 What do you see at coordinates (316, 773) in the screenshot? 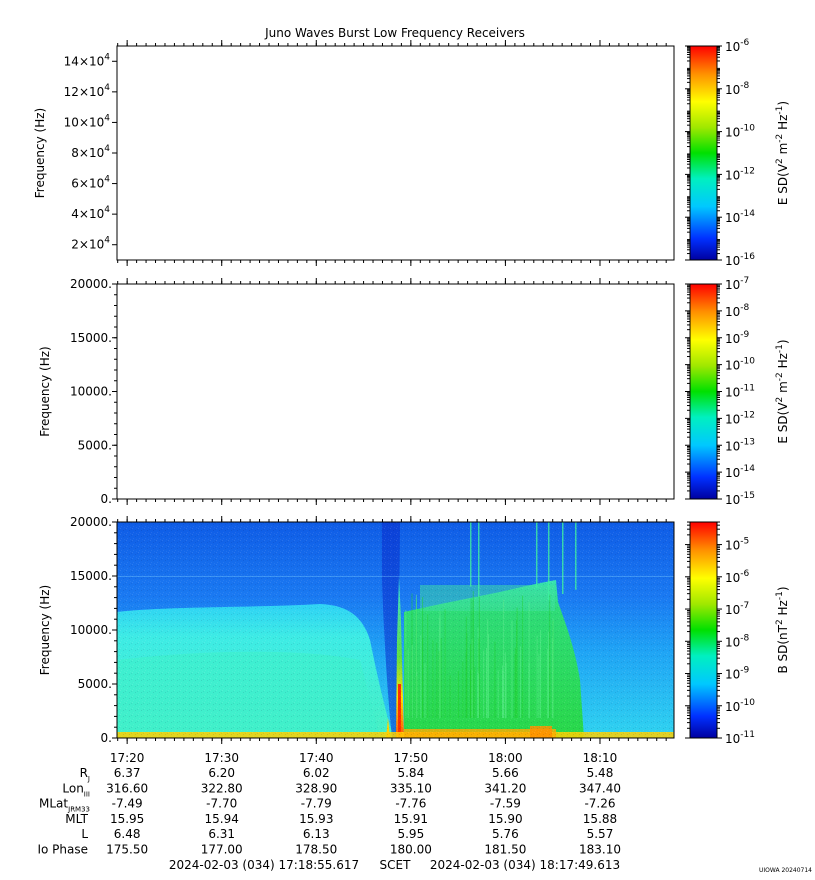
I see `ephemeris-value: 6.02` at bounding box center [316, 773].